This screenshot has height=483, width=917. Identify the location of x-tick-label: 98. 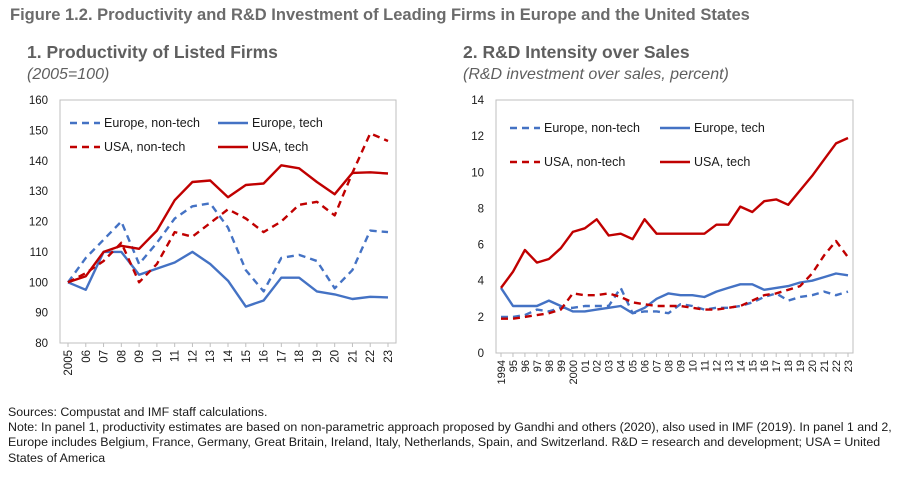
(550, 366).